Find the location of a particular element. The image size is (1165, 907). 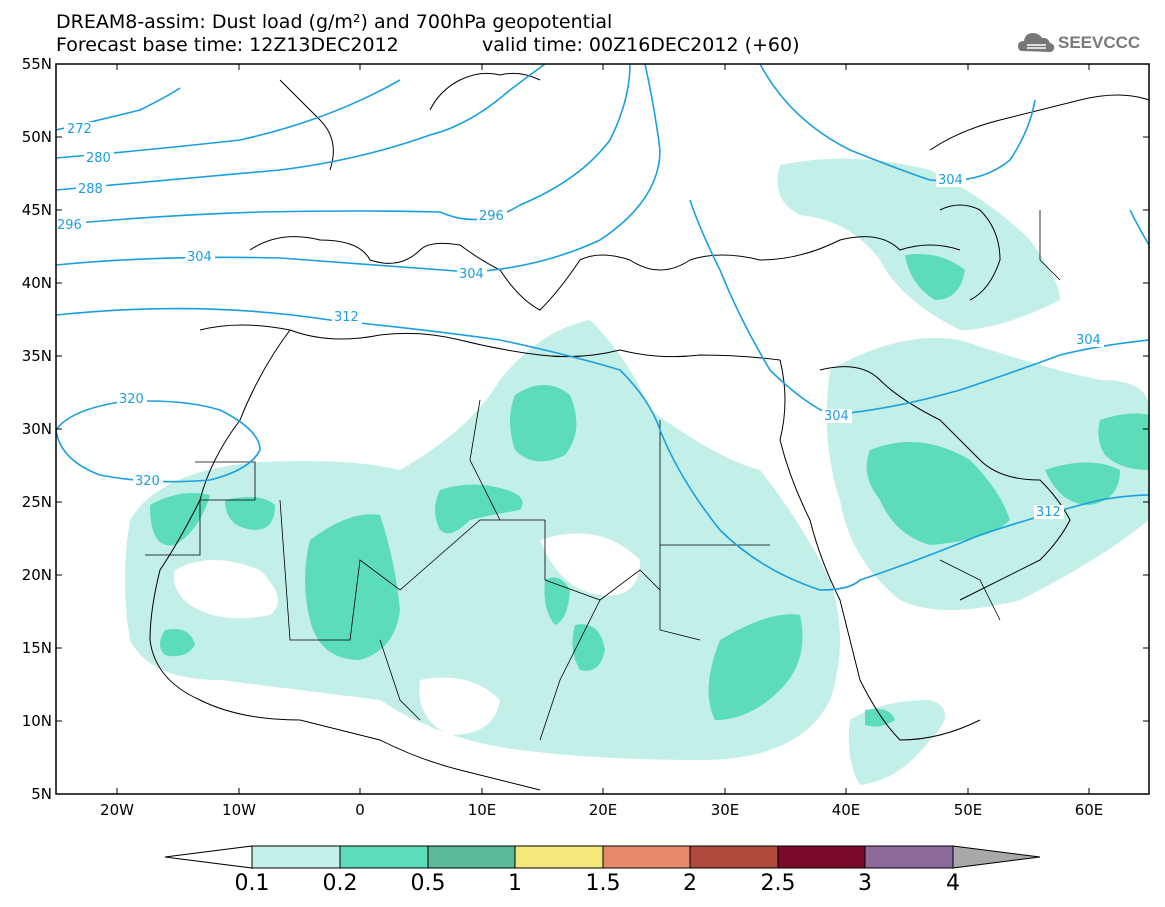

colorbar-label: 1.5 is located at coordinates (603, 883).